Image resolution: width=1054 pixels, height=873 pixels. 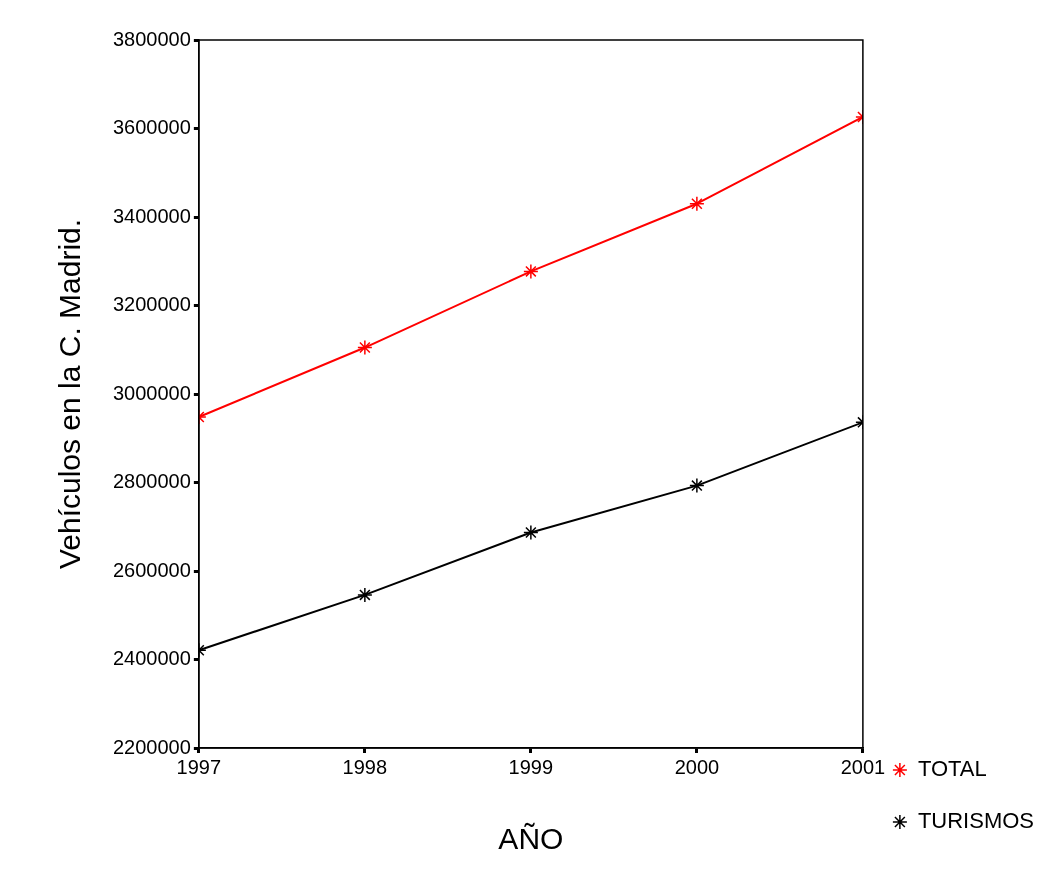 I want to click on y-axis-title: Vehículos en la C. Madrid., so click(x=70, y=394).